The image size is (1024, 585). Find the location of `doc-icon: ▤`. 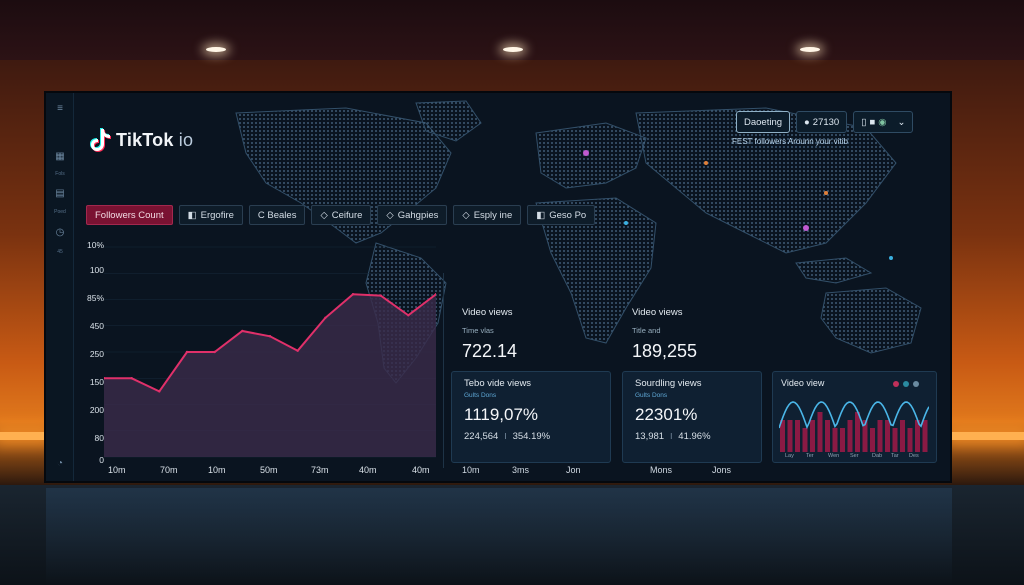

doc-icon: ▤ is located at coordinates (60, 193).